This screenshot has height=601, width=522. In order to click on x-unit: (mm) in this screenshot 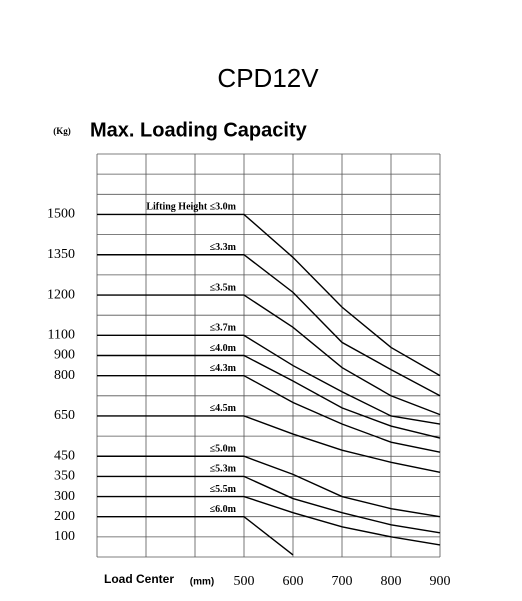, I will do `click(202, 582)`.